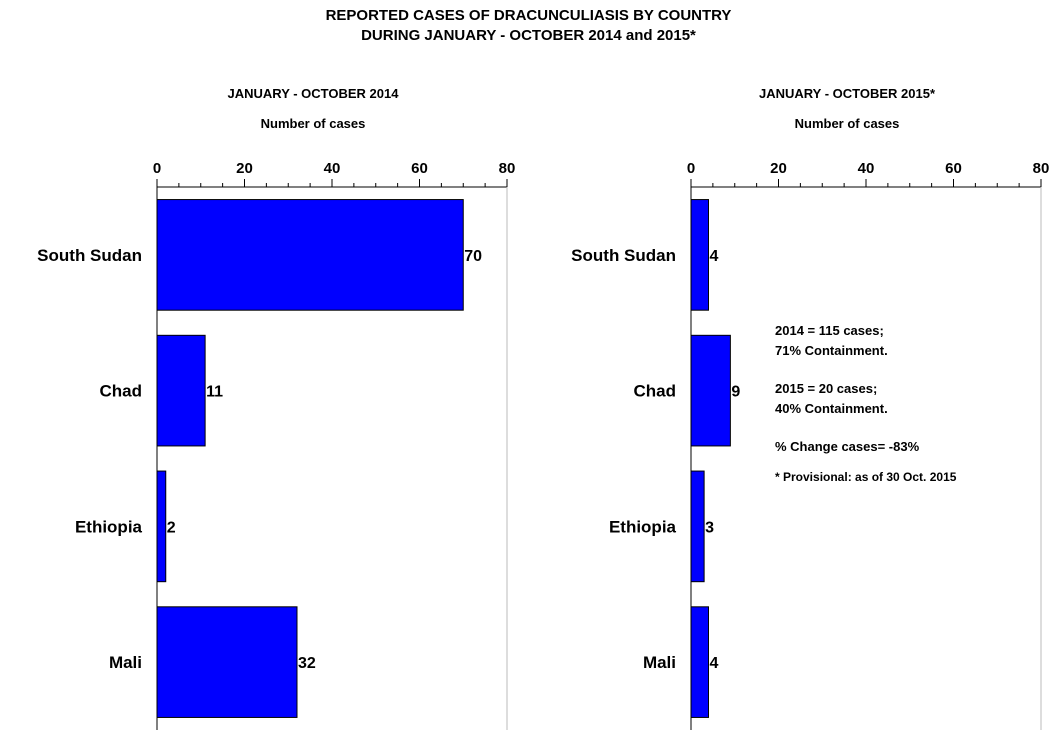 The height and width of the screenshot is (736, 1057). What do you see at coordinates (332, 168) in the screenshot?
I see `left-tick-label: 40` at bounding box center [332, 168].